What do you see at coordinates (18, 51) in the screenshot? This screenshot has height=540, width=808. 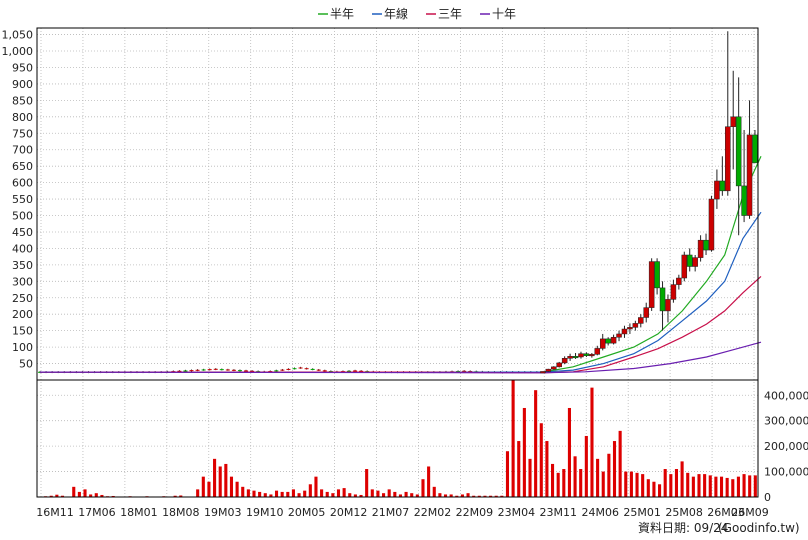 I see `price-tick-label: 1,000` at bounding box center [18, 51].